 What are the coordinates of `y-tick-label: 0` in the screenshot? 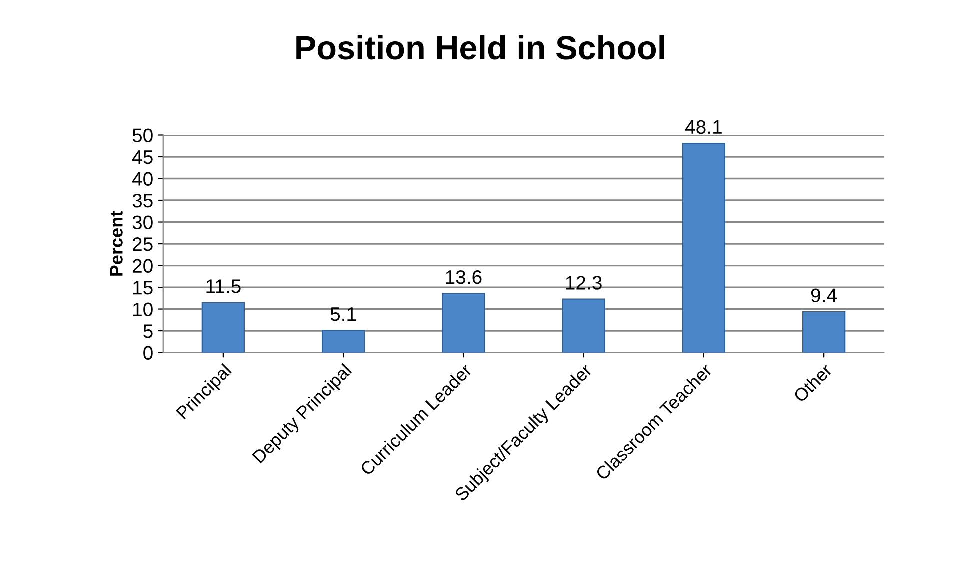 It's located at (148, 353).